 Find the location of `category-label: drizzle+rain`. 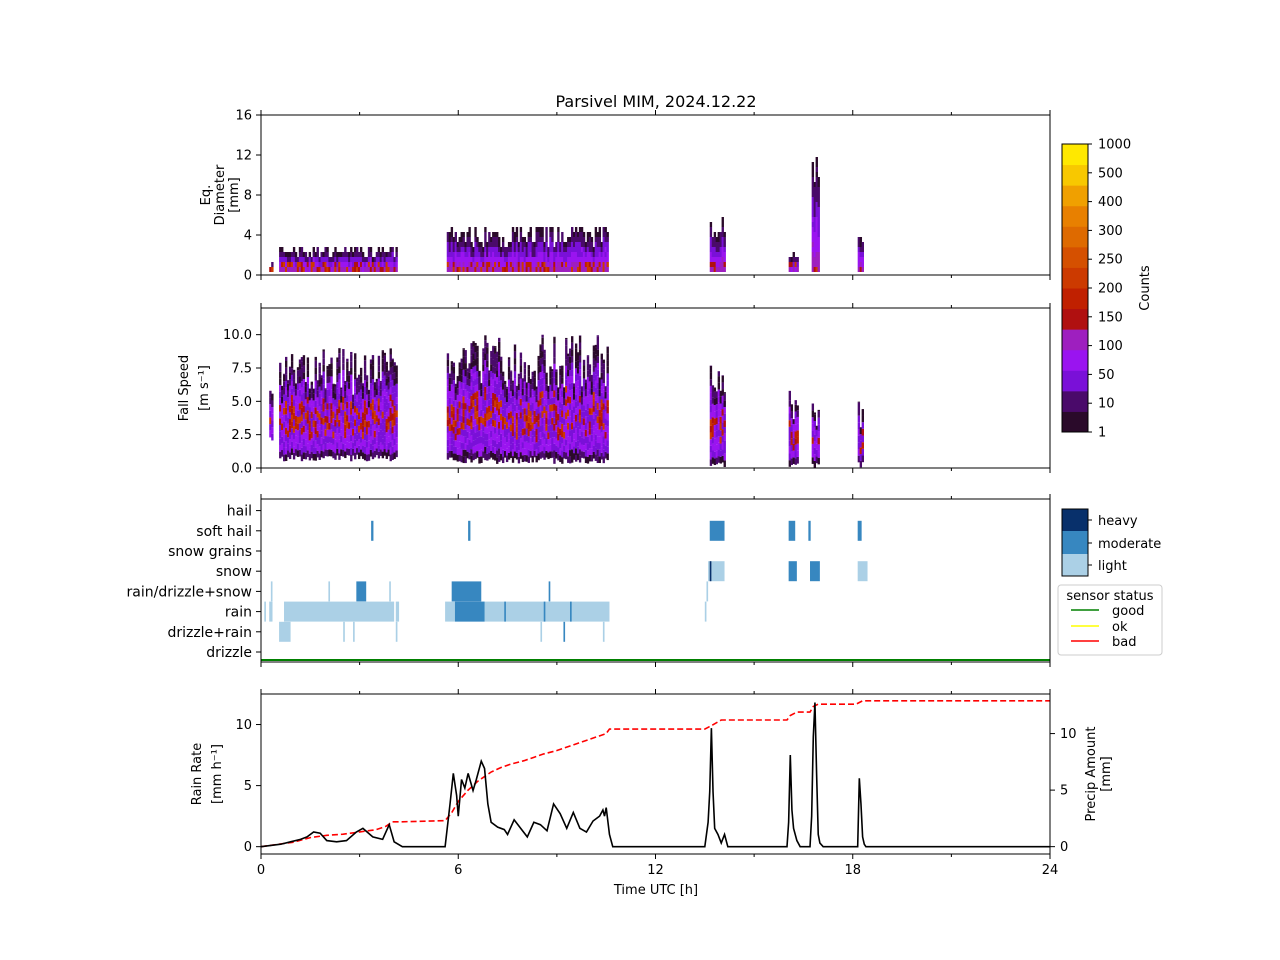

category-label: drizzle+rain is located at coordinates (209, 633).